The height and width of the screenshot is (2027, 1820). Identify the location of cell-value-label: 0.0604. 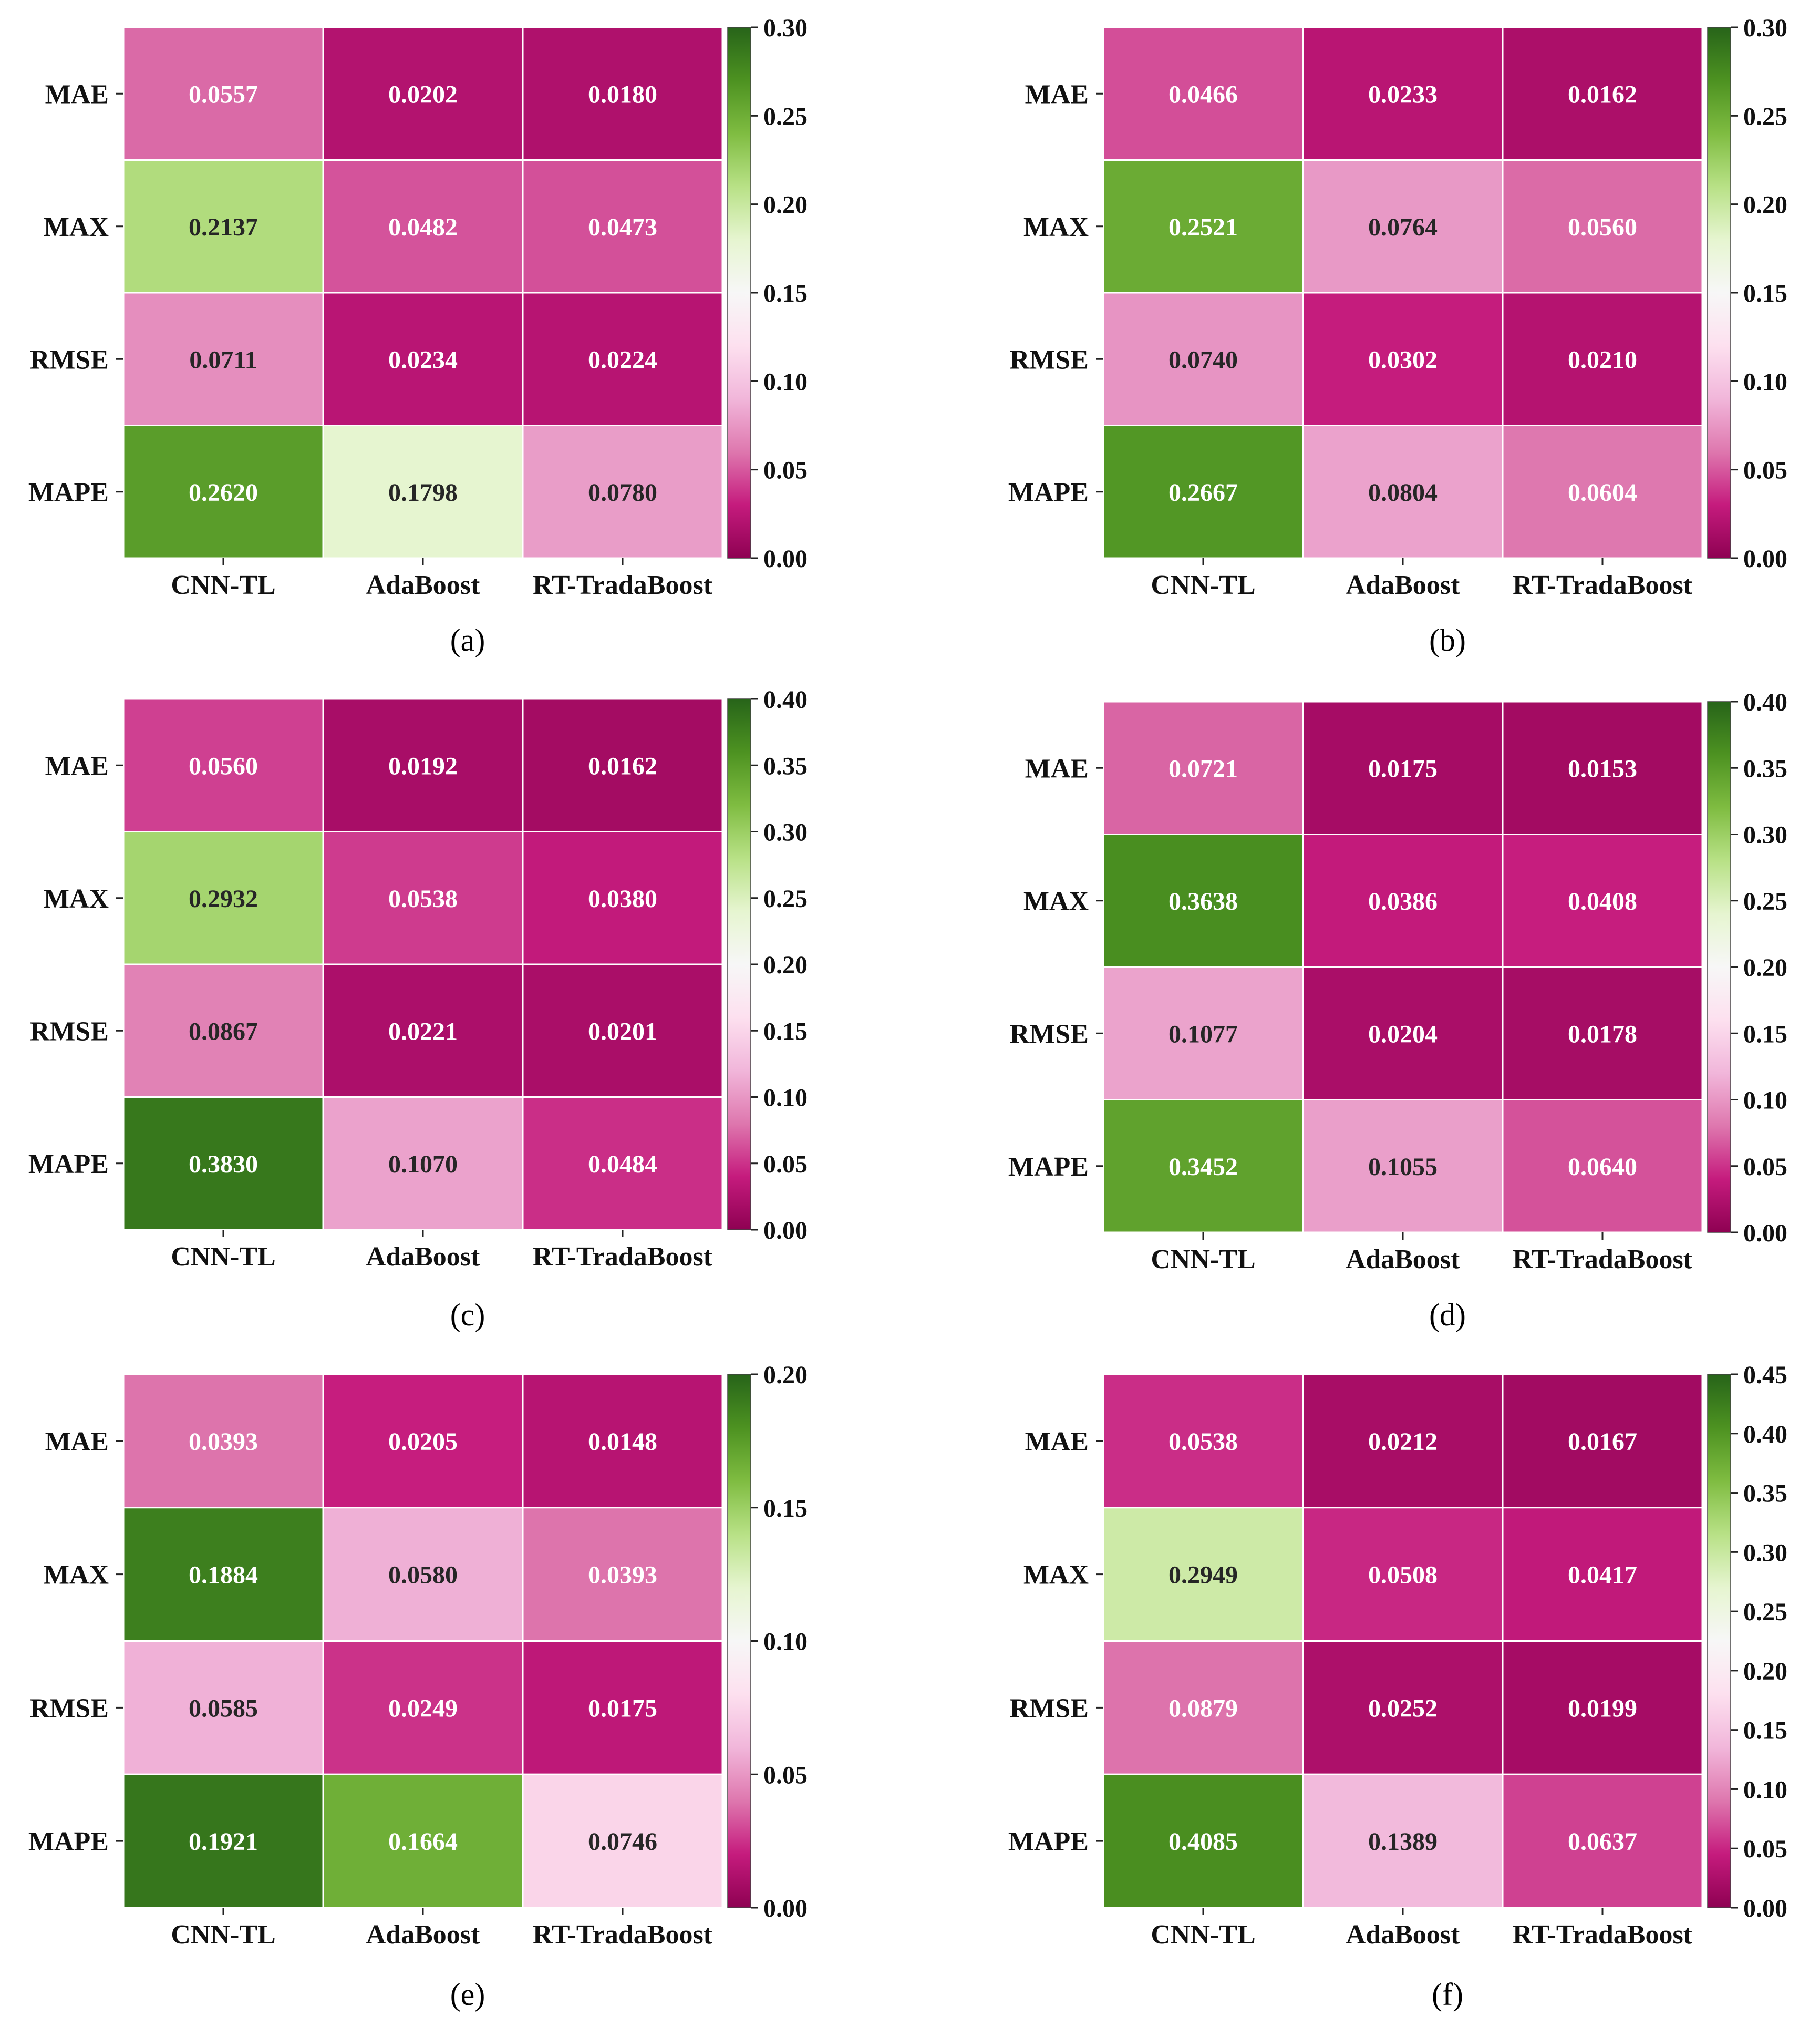
(1602, 493).